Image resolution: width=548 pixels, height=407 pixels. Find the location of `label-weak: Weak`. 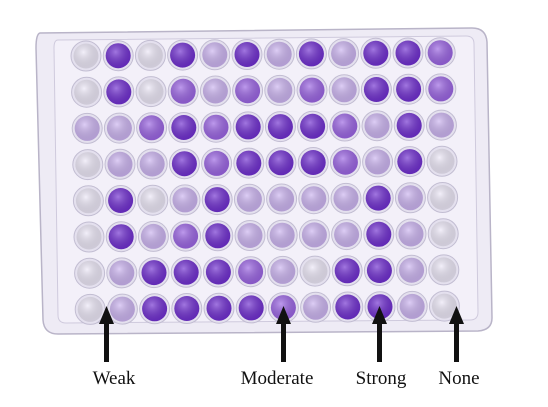

label-weak: Weak is located at coordinates (114, 378).